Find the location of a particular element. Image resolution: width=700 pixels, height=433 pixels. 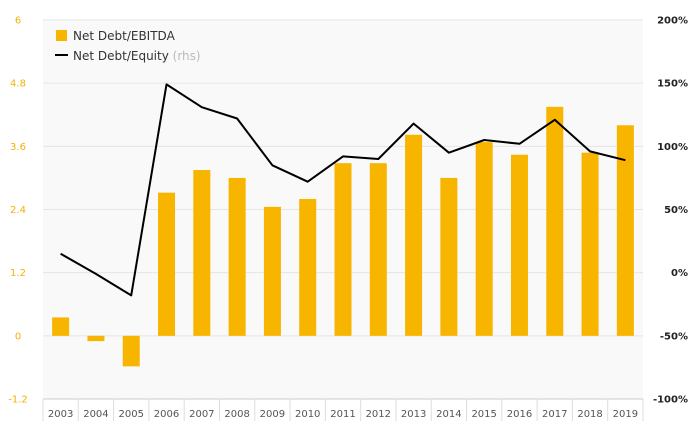

legend-swatch-bar is located at coordinates (61, 35).